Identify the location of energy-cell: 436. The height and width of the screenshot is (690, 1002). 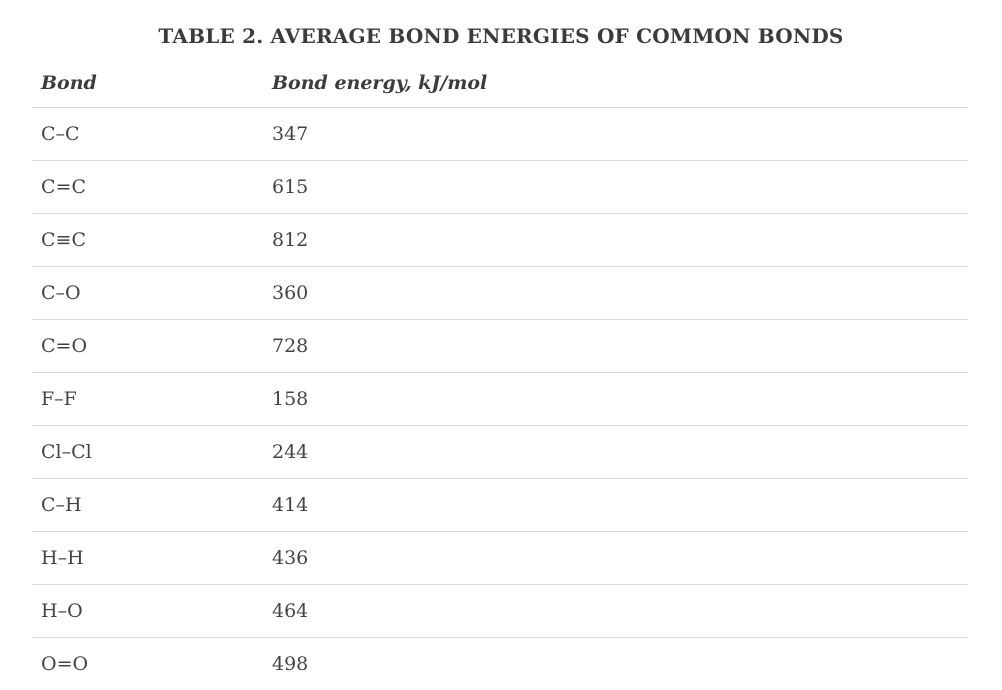
(290, 558).